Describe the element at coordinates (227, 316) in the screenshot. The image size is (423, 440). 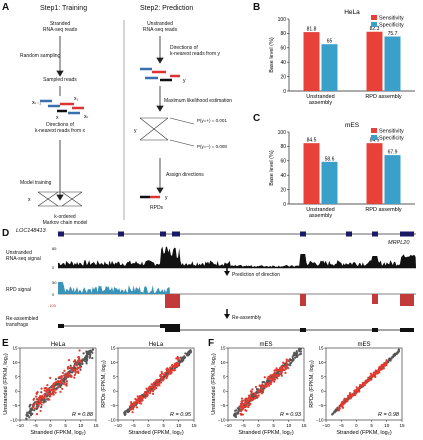
I see `reassembly-arrow` at that location.